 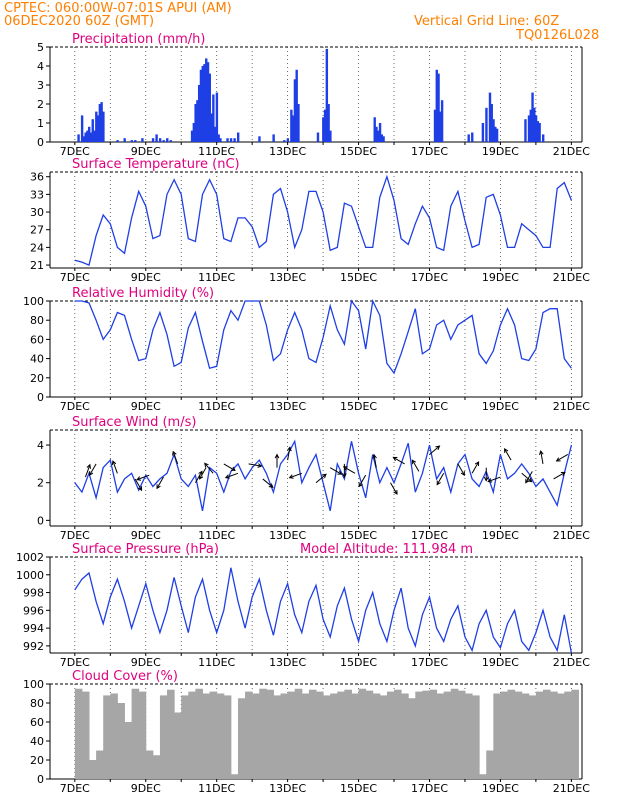 I want to click on cloud-xtick-label: 19DEC, so click(x=500, y=788).